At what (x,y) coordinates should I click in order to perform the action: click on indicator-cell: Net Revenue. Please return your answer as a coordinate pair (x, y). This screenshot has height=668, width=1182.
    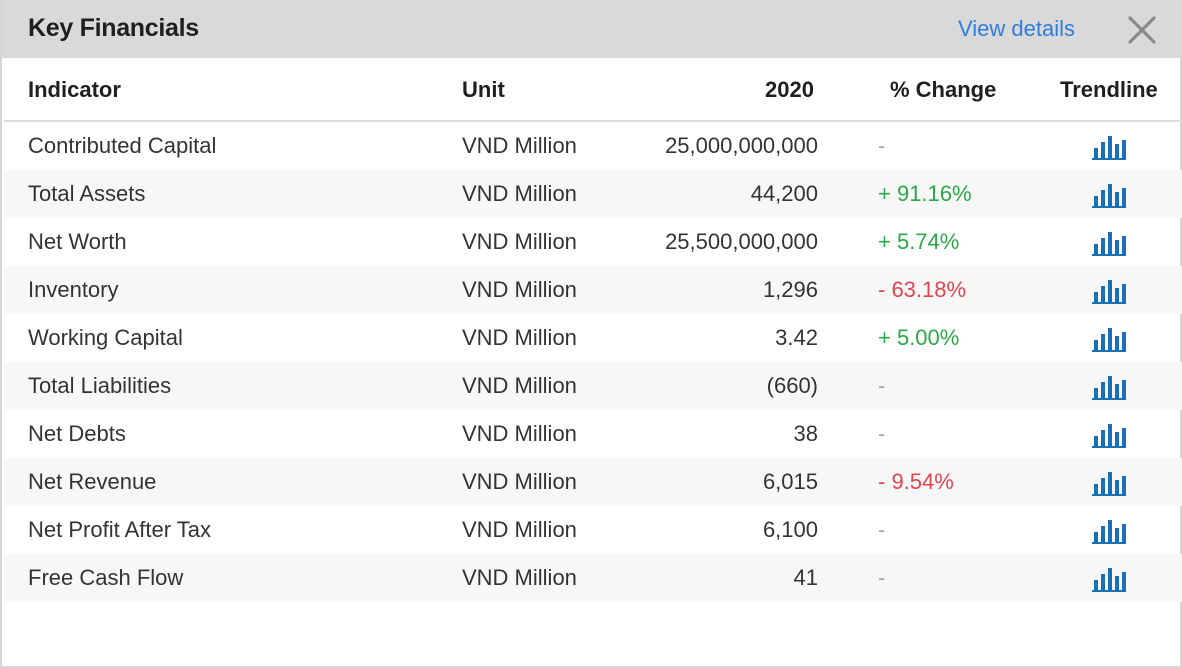
    Looking at the image, I should click on (92, 481).